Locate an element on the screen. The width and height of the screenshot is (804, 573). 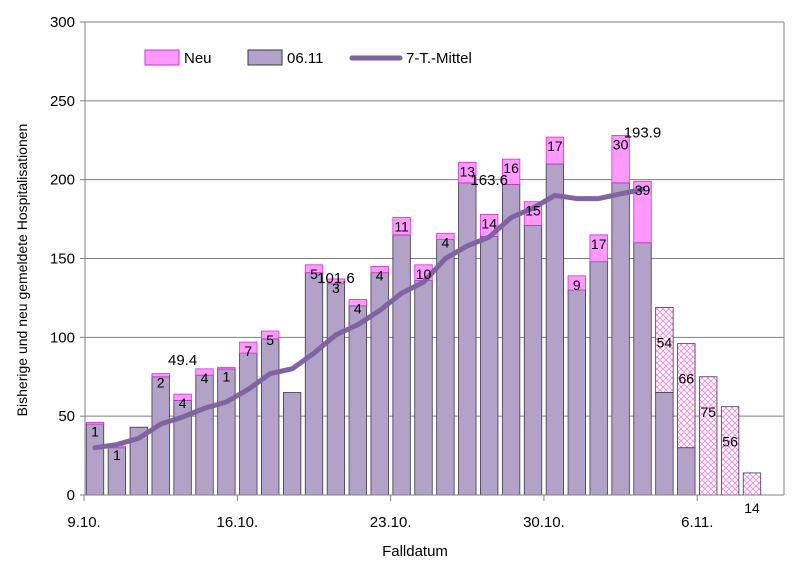
average-annotation: 163.6 is located at coordinates (489, 180).